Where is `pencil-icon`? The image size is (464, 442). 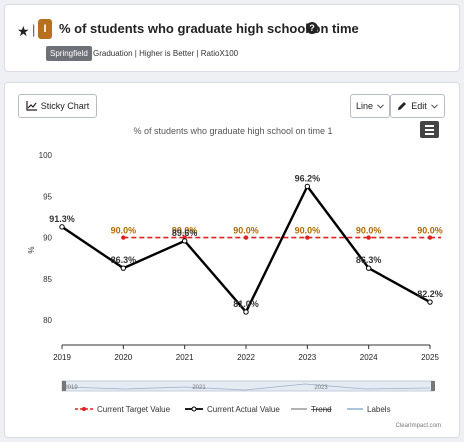 pencil-icon is located at coordinates (402, 106).